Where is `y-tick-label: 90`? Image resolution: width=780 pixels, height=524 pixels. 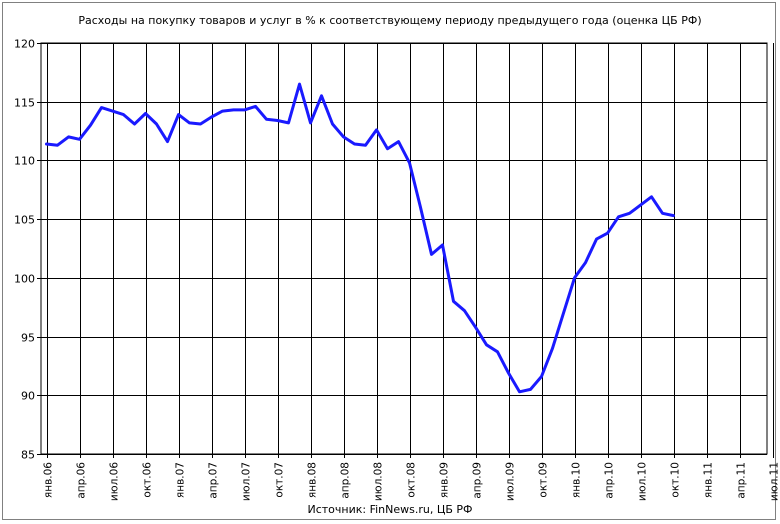
y-tick-label: 90 is located at coordinates (28, 396).